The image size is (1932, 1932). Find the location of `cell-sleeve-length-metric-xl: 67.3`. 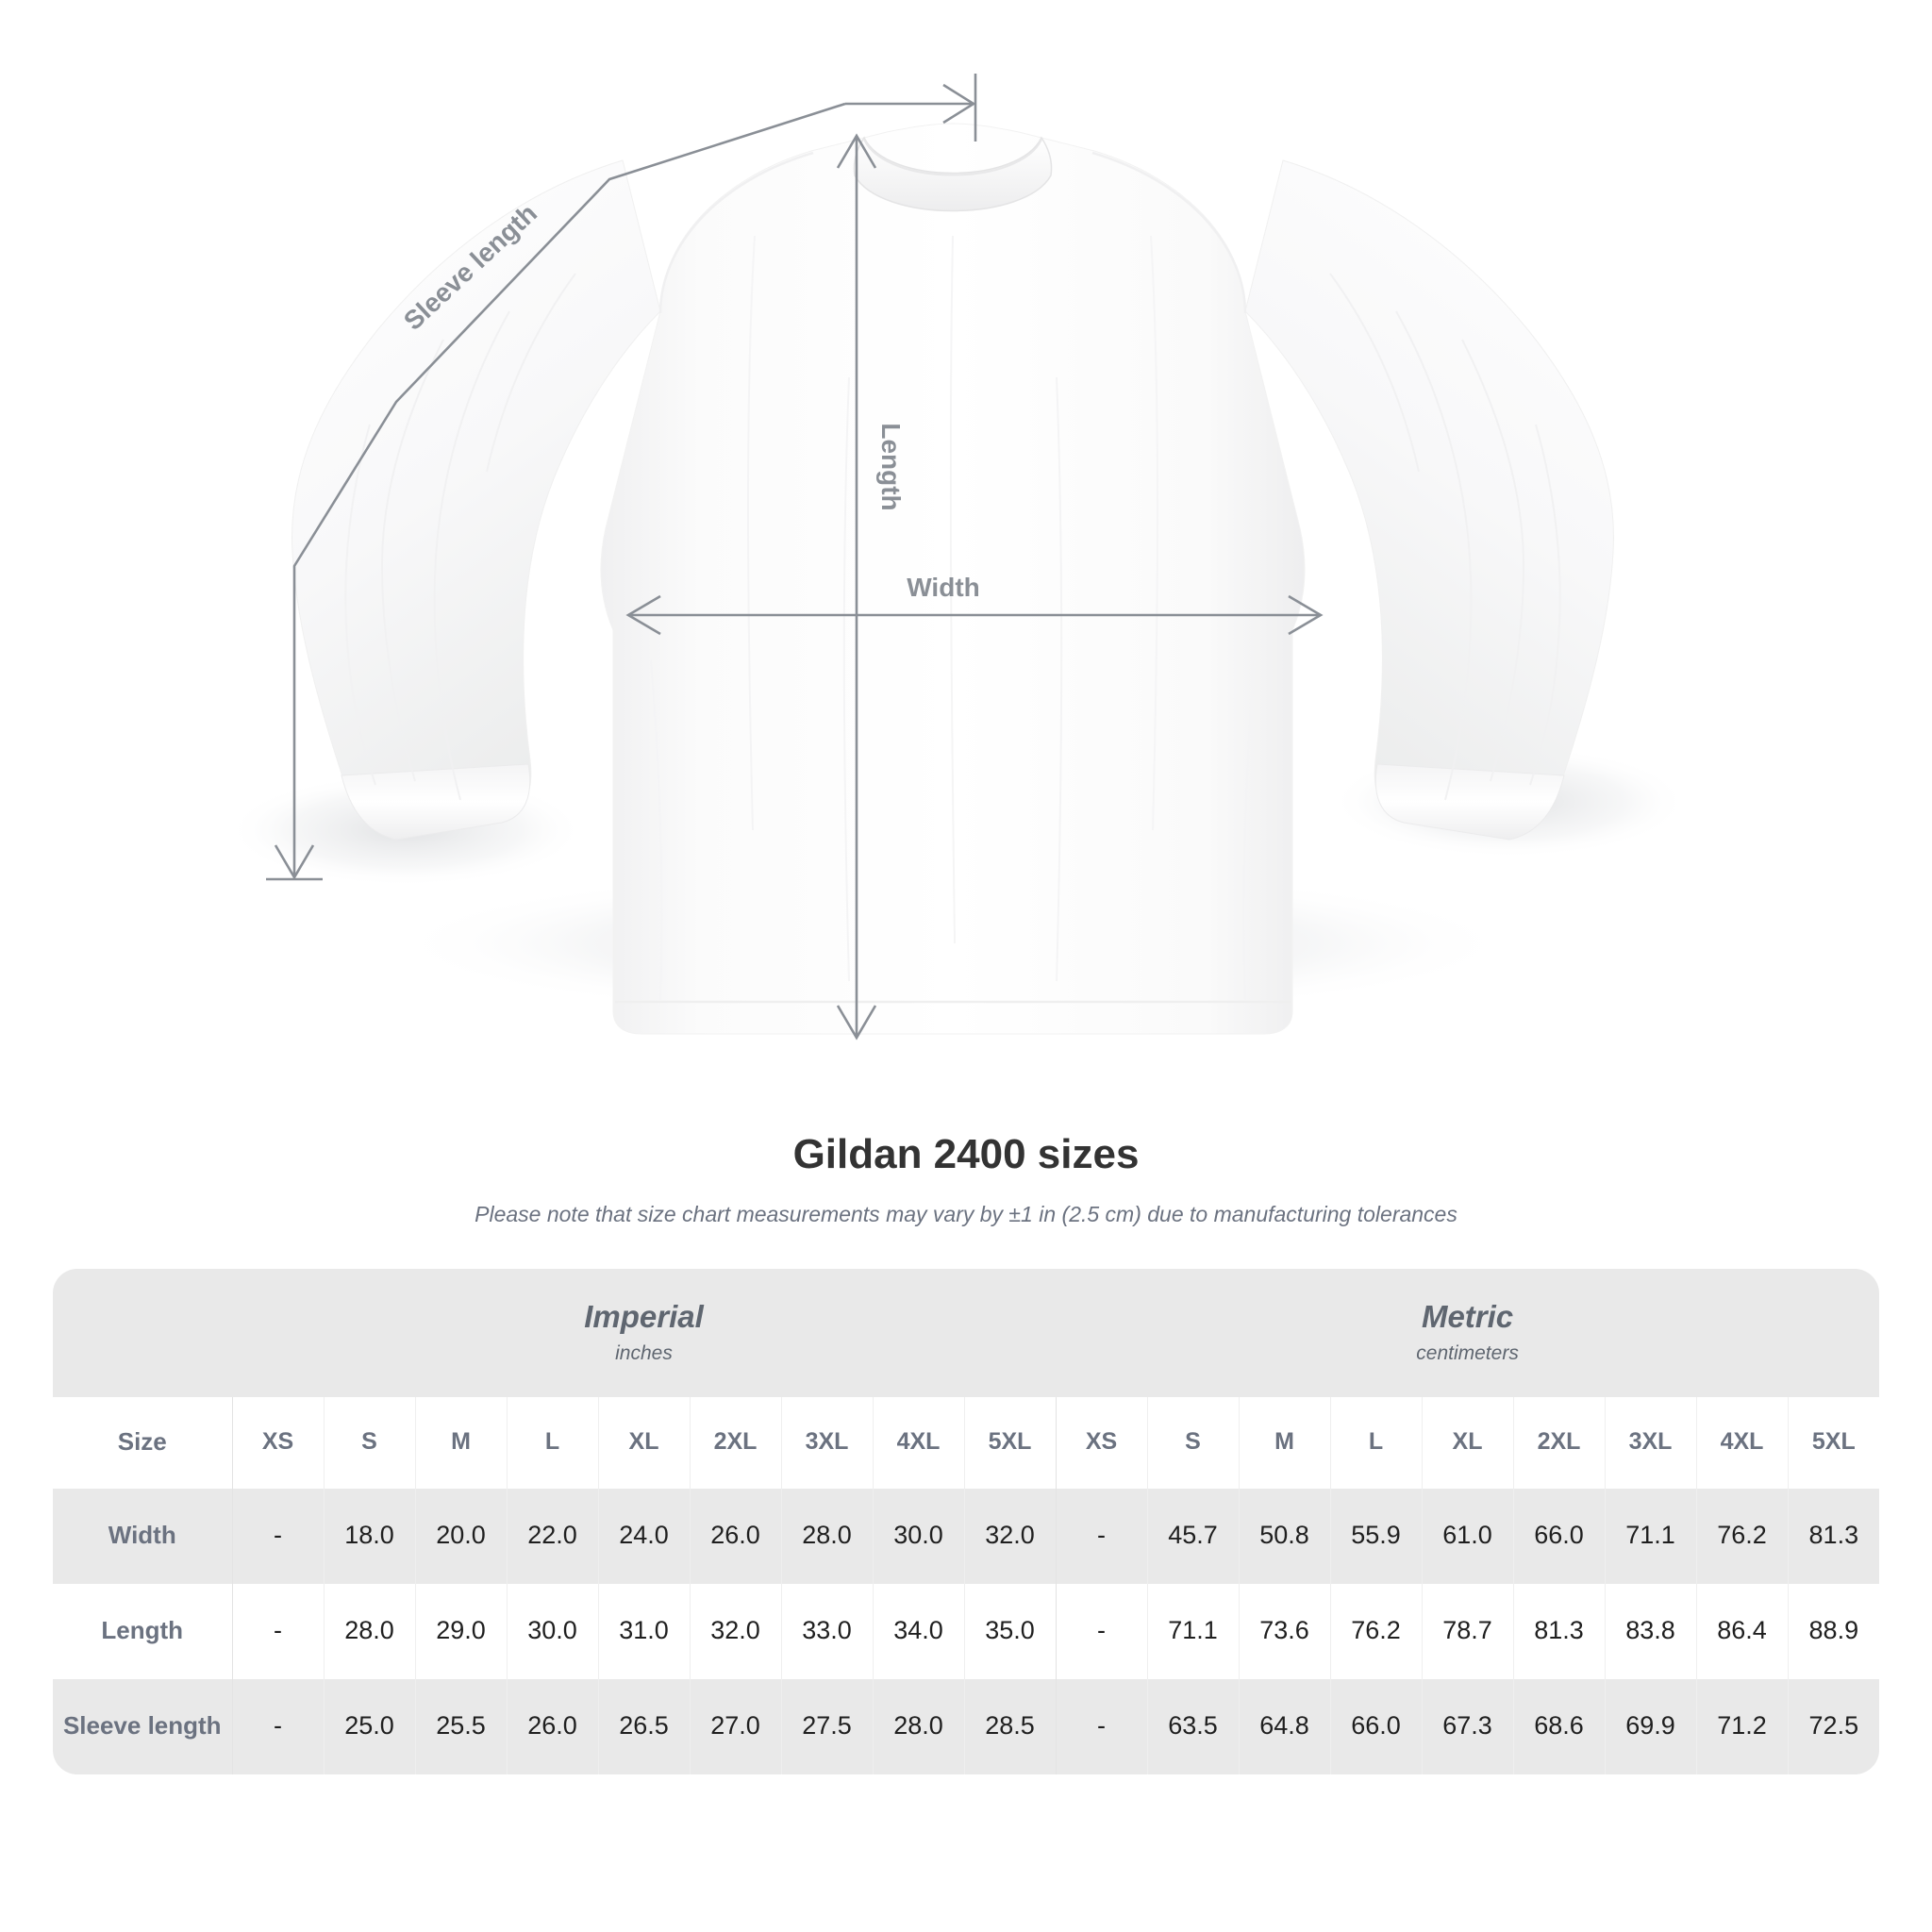

cell-sleeve-length-metric-xl: 67.3 is located at coordinates (1467, 1727).